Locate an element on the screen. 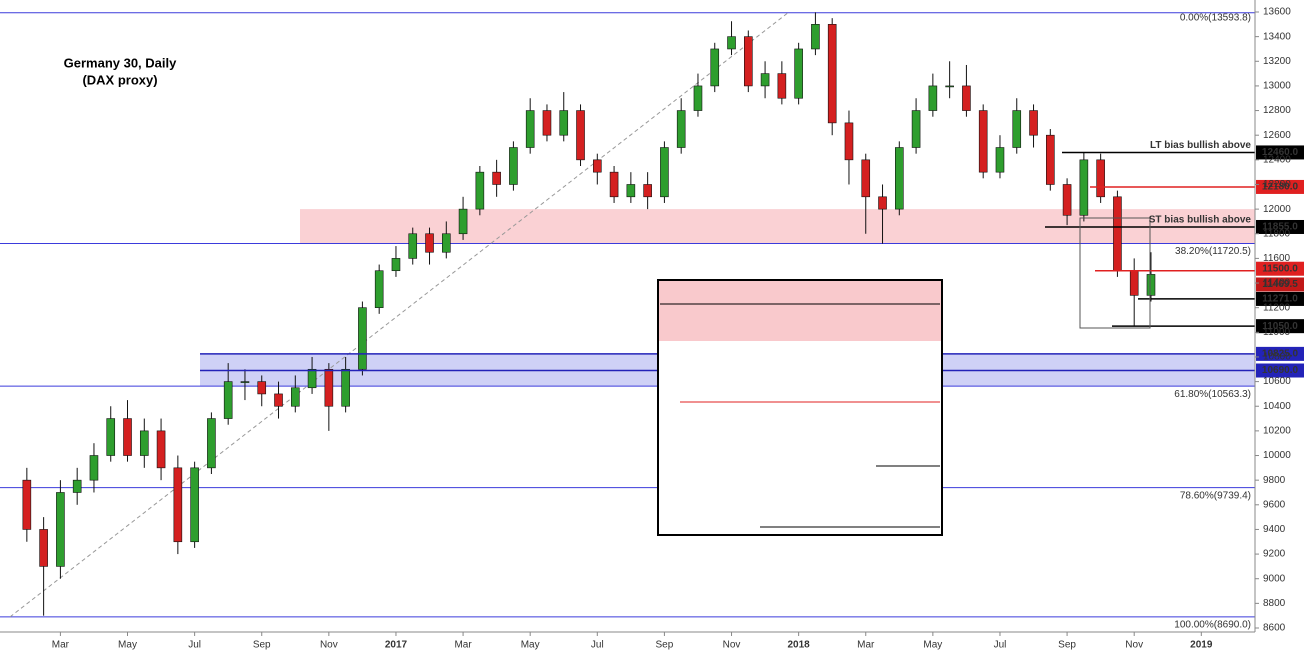  x-tick-label: Nov is located at coordinates (329, 645).